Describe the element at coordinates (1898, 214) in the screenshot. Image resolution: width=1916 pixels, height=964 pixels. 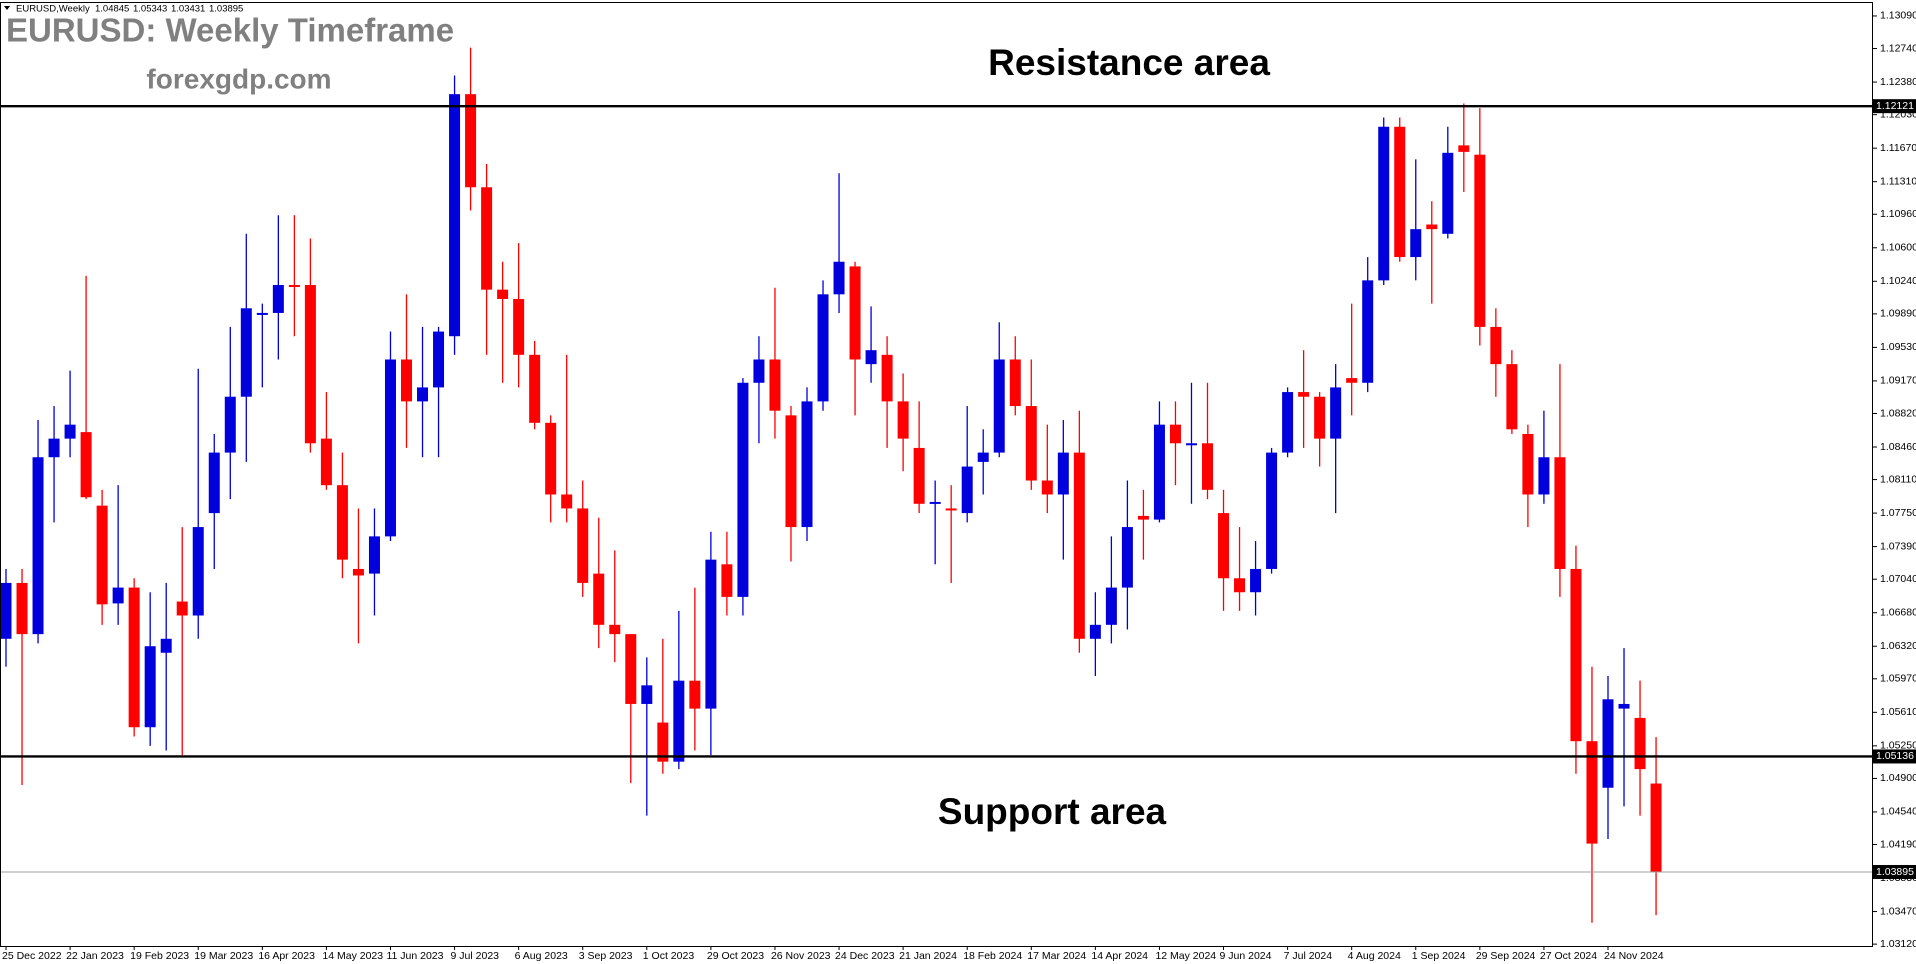
I see `y-tick-label: 1.10960` at that location.